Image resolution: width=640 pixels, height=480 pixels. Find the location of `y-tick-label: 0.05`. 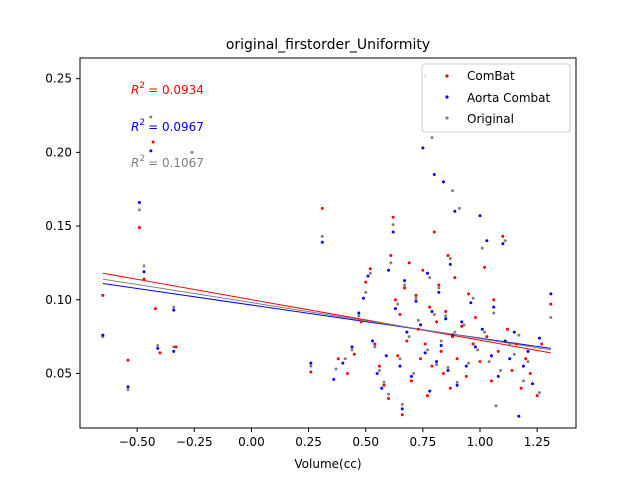

y-tick-label: 0.05 is located at coordinates (58, 373).